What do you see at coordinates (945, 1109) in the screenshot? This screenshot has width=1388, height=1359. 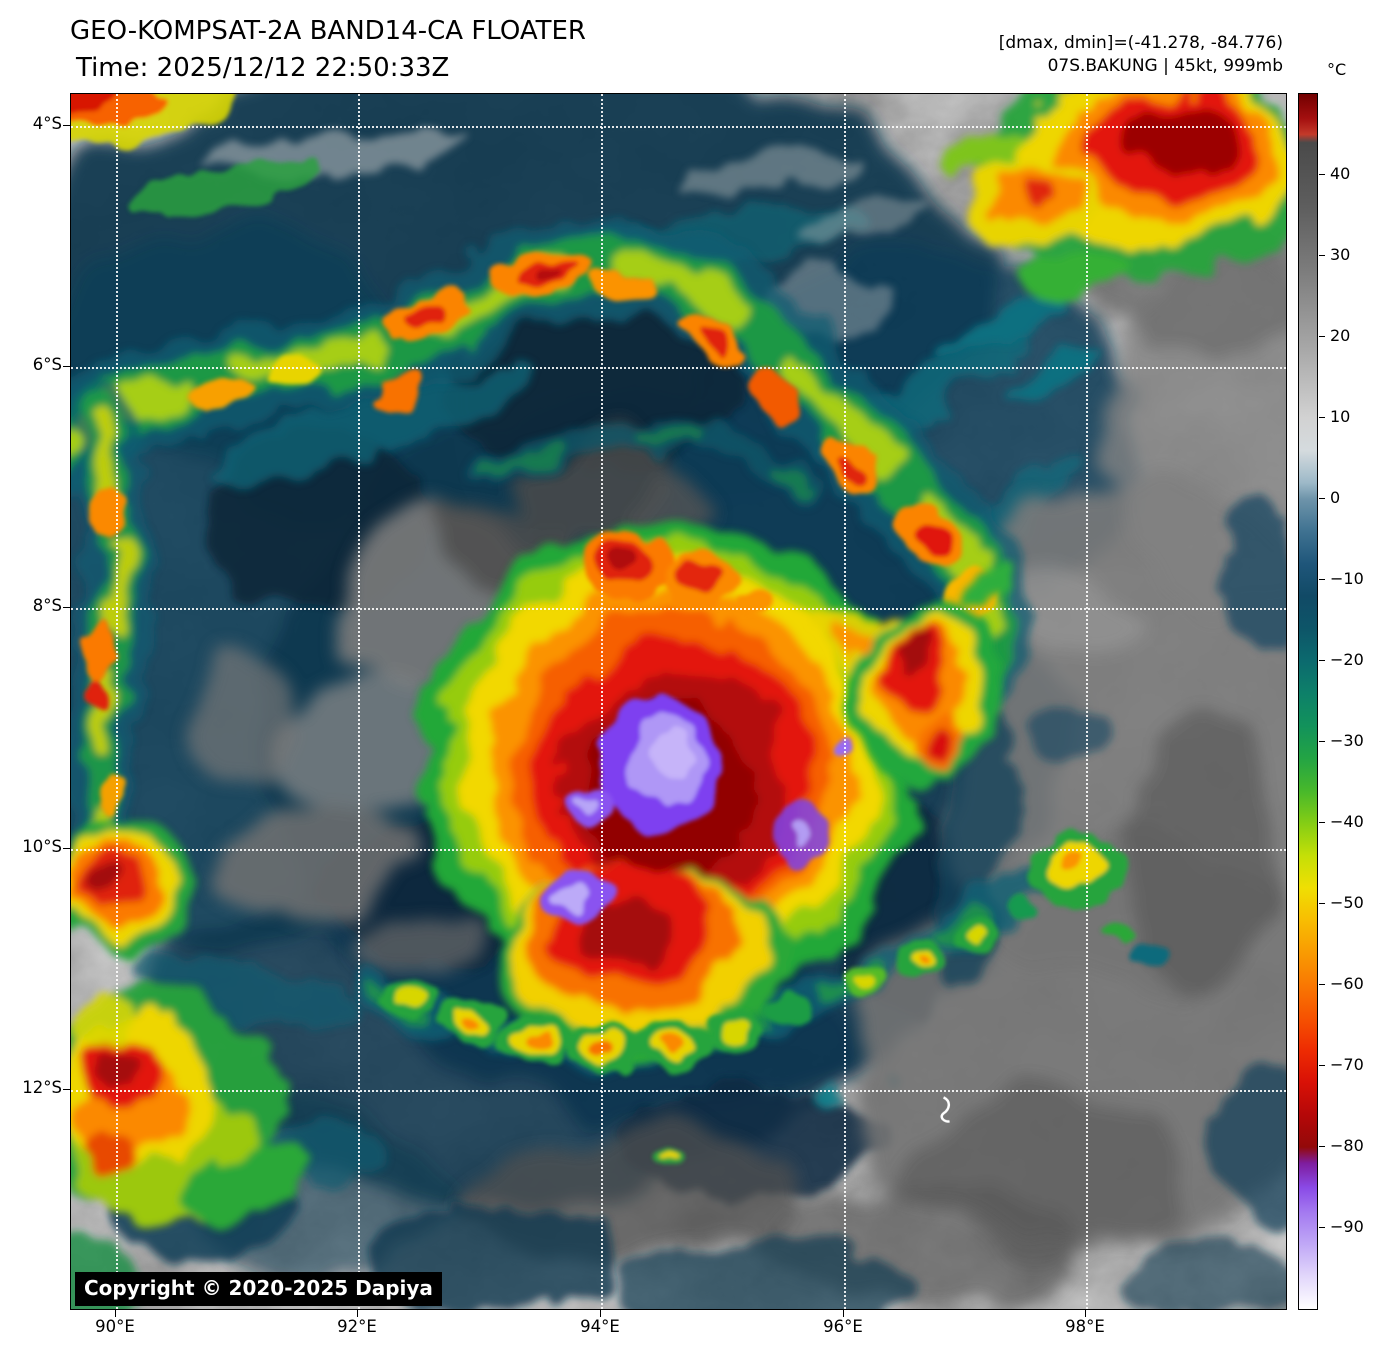 I see `coastline-fragment` at bounding box center [945, 1109].